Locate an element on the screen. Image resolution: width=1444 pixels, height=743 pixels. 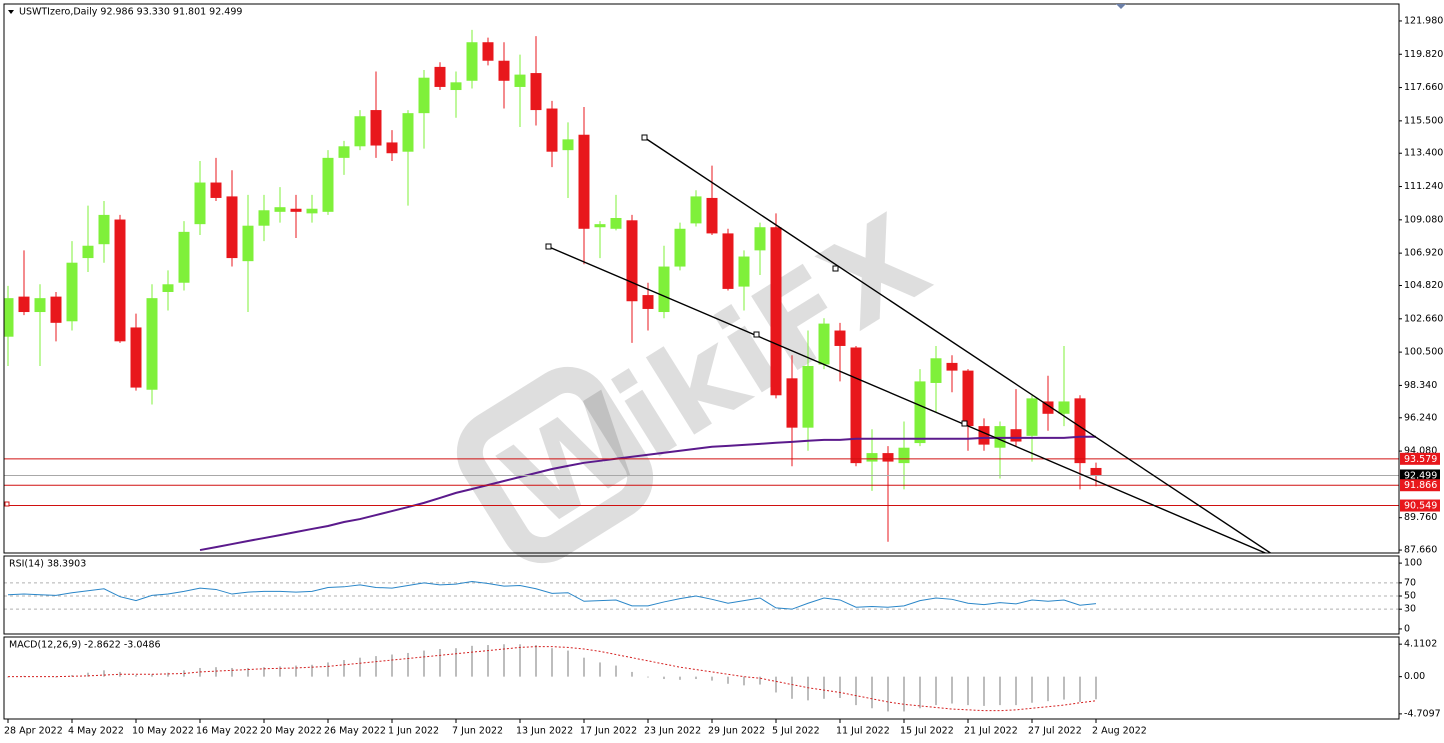
rsi-panel is located at coordinates (701, 595).